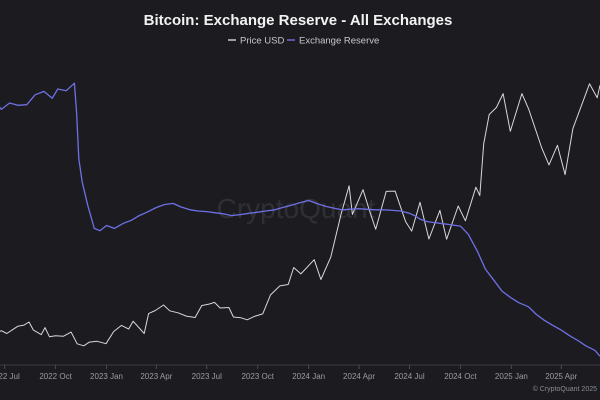  What do you see at coordinates (156, 376) in the screenshot?
I see `x-tick-label: 2023 Apr` at bounding box center [156, 376].